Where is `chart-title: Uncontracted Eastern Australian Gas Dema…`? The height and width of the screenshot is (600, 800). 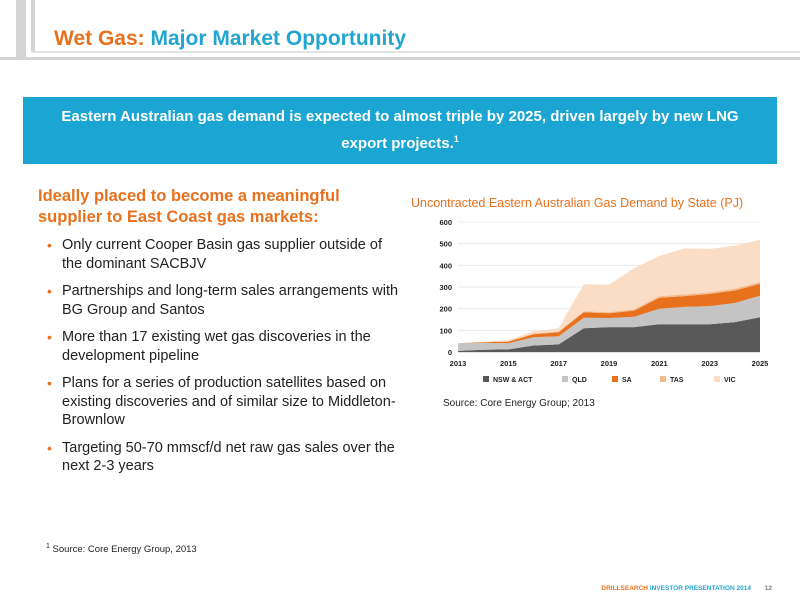
chart-title: Uncontracted Eastern Australian Gas Dema… is located at coordinates (577, 203).